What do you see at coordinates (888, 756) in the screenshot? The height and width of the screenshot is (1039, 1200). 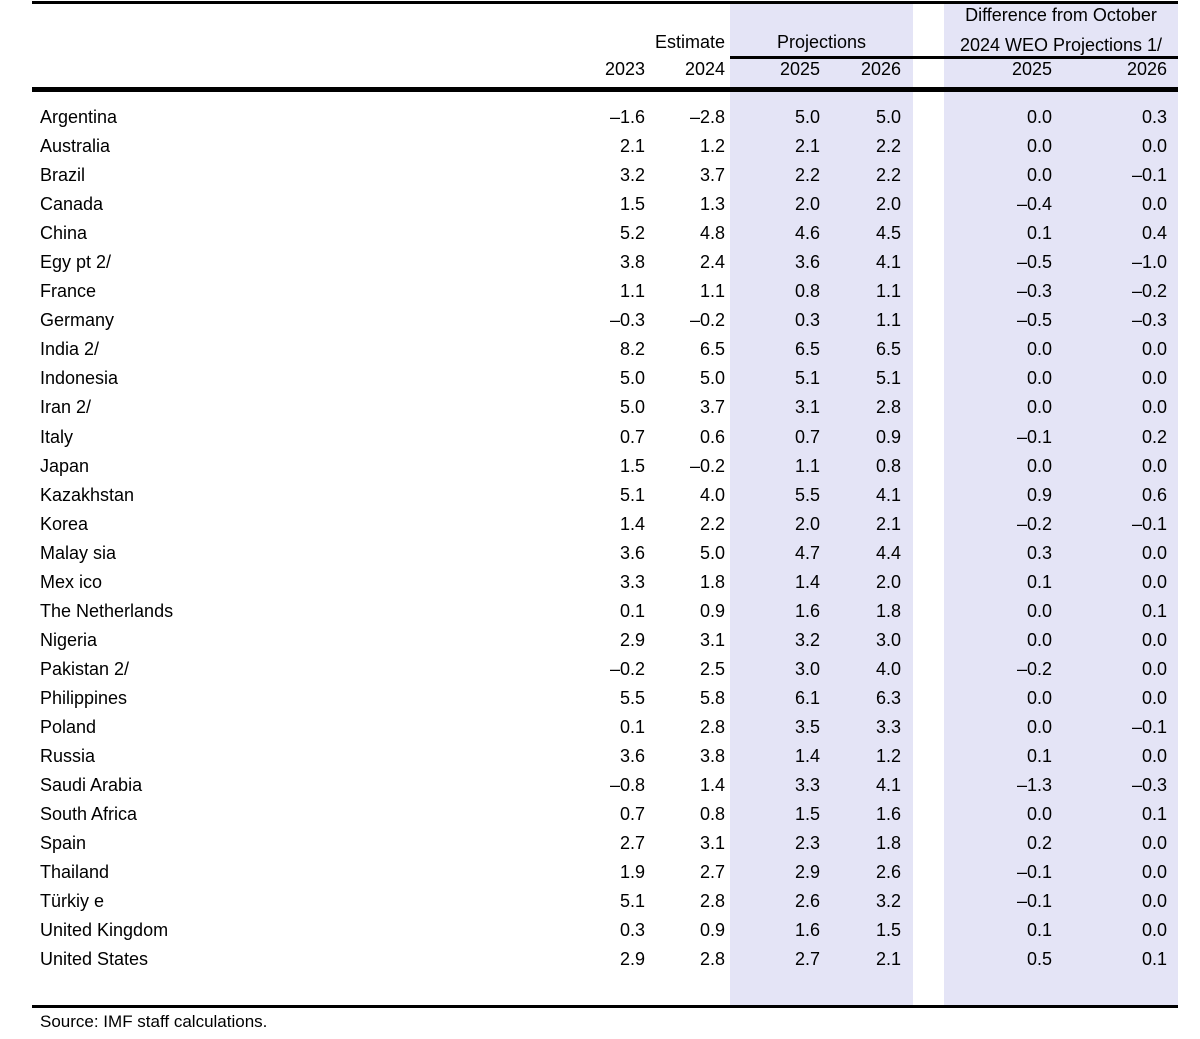 I see `value-cell: 1.2` at bounding box center [888, 756].